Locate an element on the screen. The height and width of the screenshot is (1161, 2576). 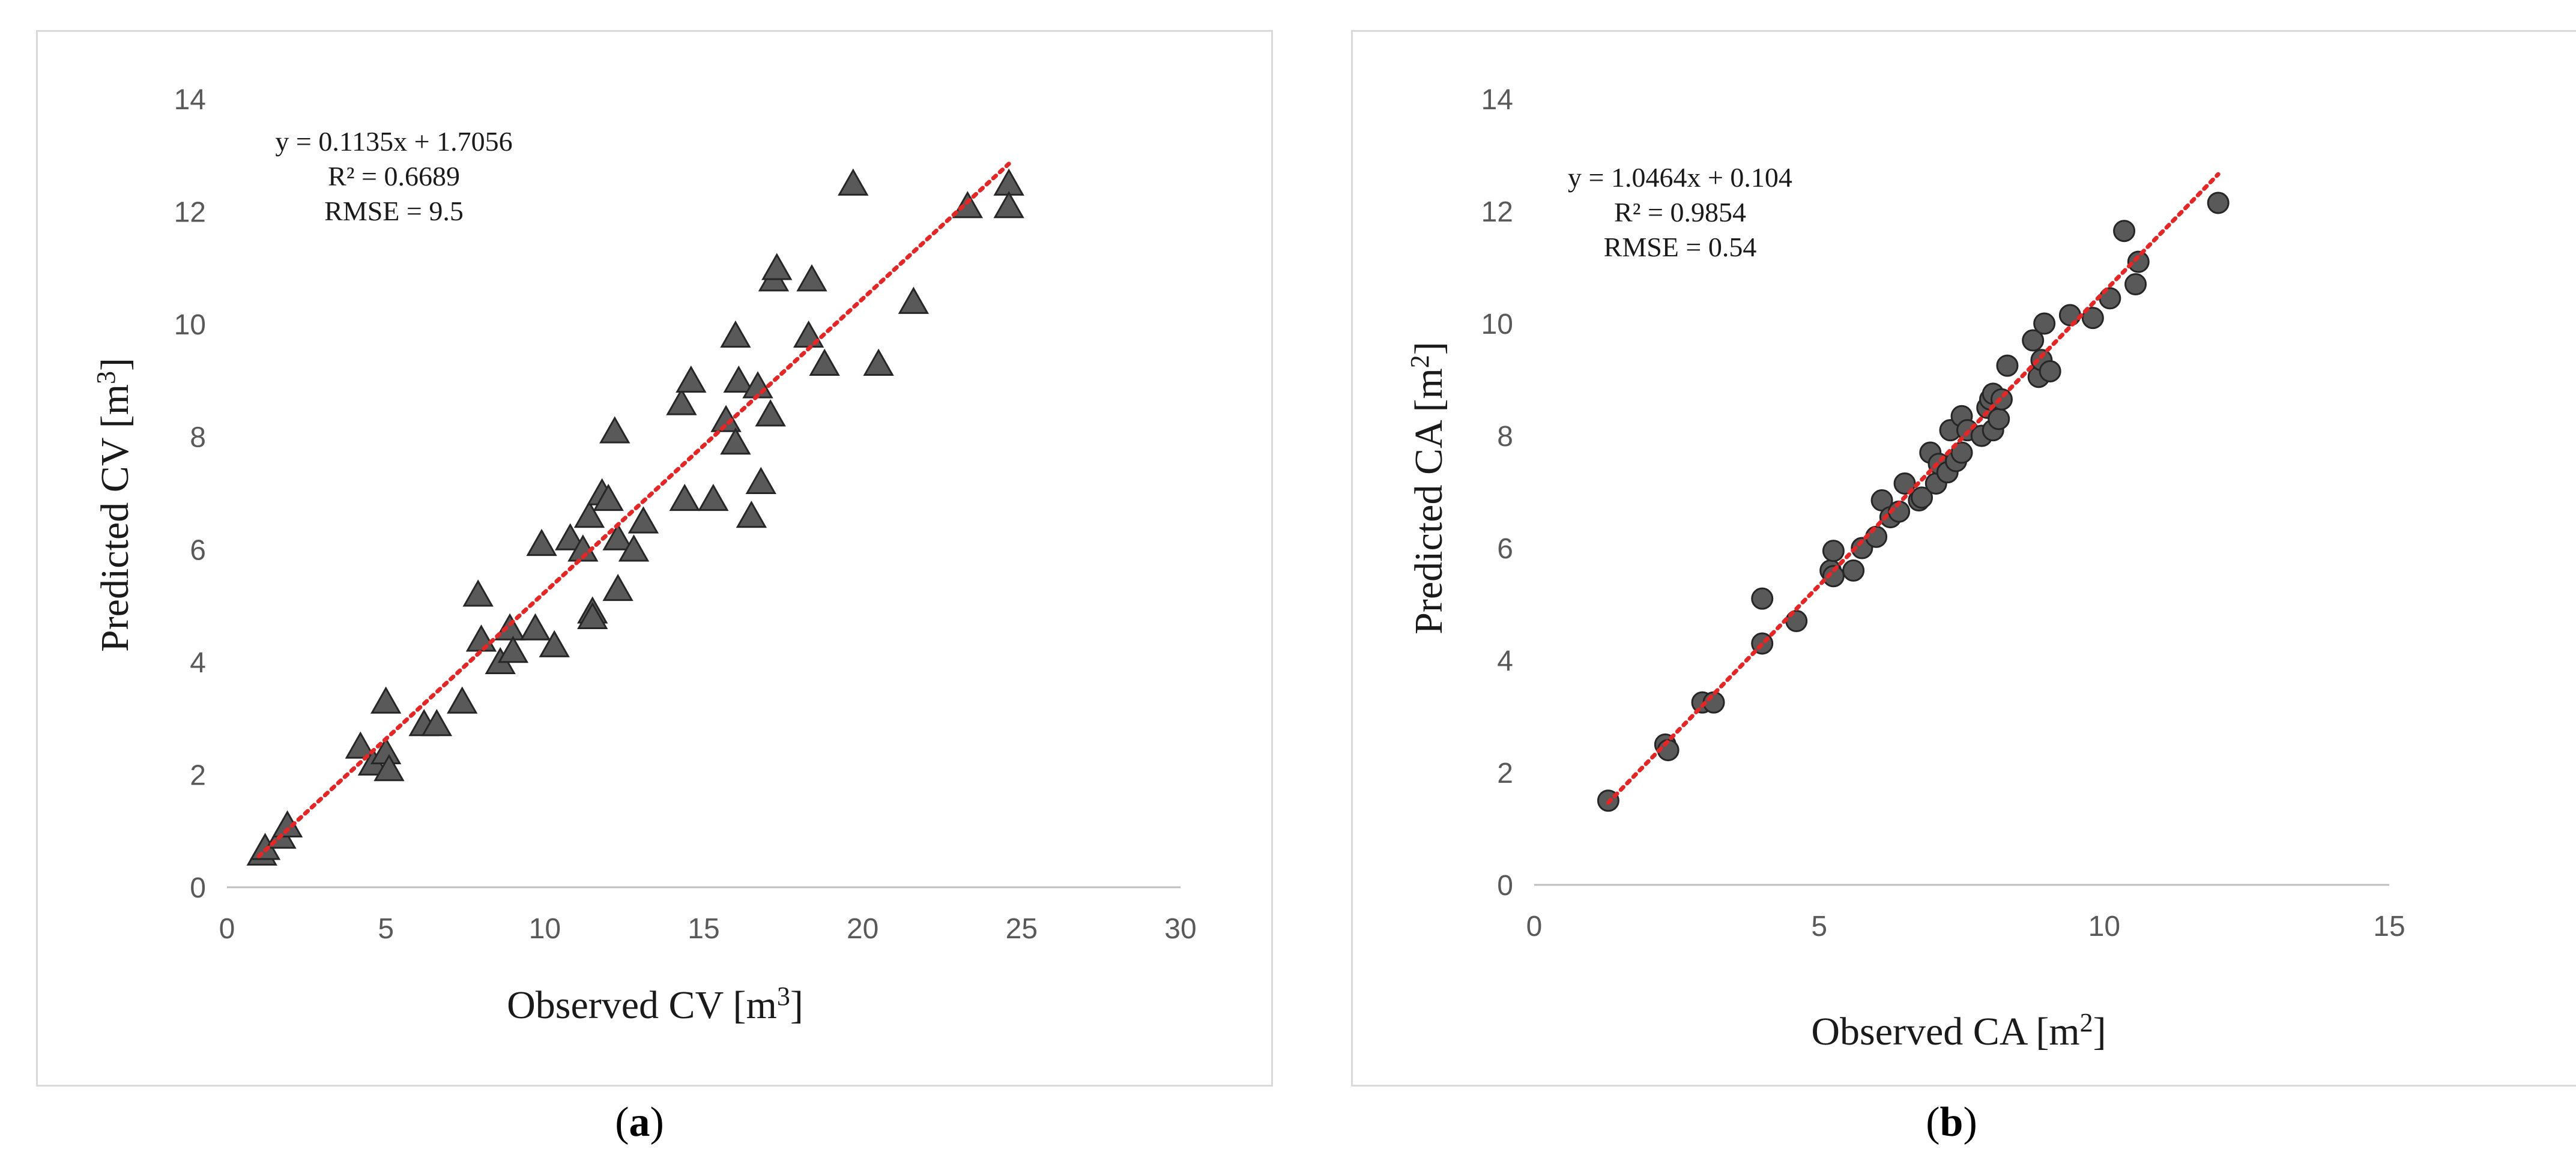
r-squared: R² = 0.6689 is located at coordinates (394, 176).